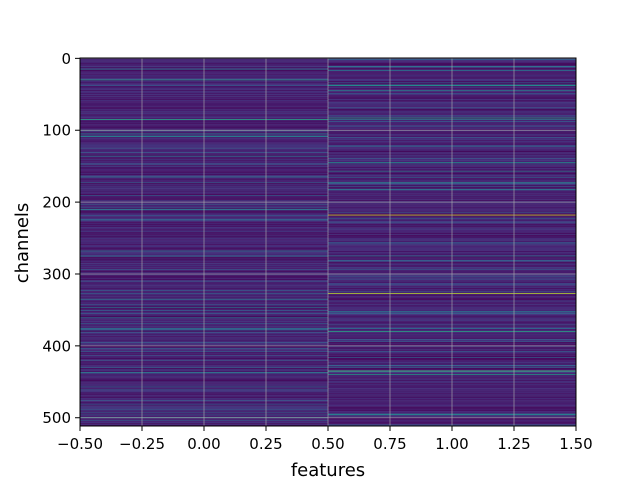  I want to click on y-tick-label: 0, so click(66, 59).